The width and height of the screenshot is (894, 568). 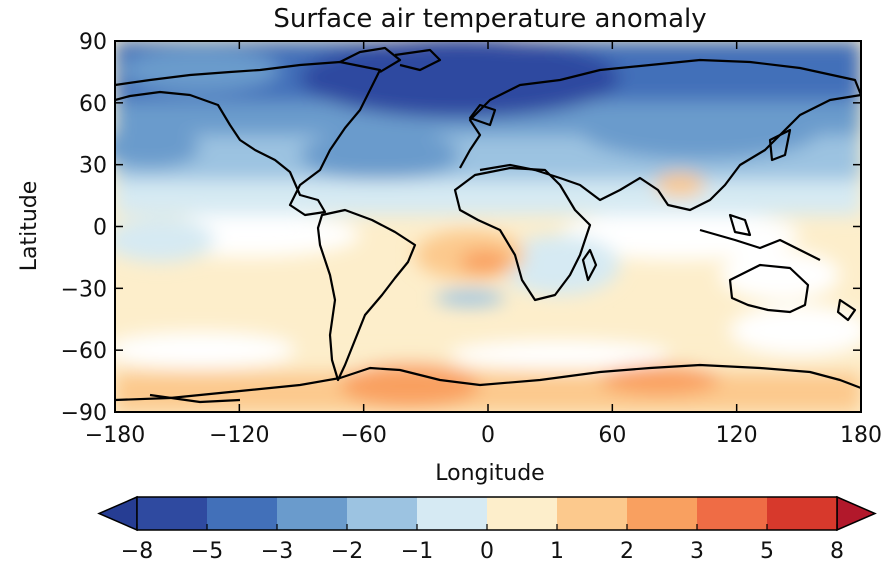 I want to click on y-axis-label: Latitude, so click(x=29, y=226).